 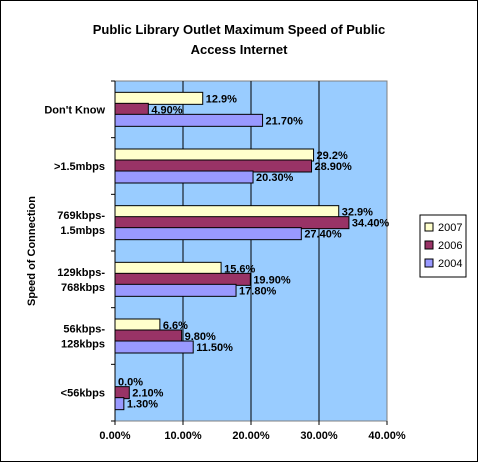 What do you see at coordinates (450, 264) in the screenshot?
I see `legend-label: 2004` at bounding box center [450, 264].